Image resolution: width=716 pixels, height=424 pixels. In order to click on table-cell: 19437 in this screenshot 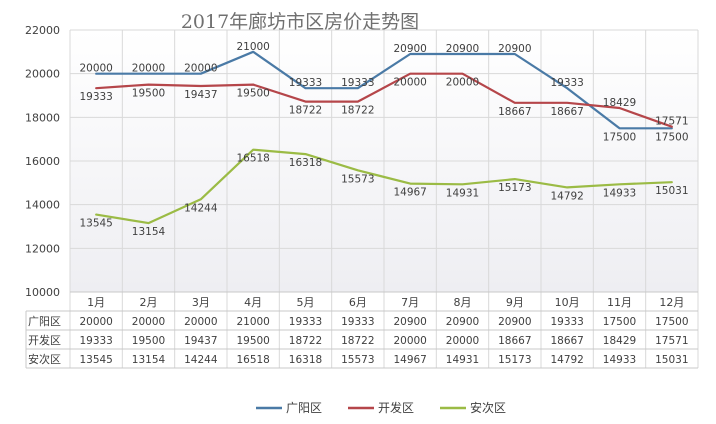, I will do `click(200, 341)`.